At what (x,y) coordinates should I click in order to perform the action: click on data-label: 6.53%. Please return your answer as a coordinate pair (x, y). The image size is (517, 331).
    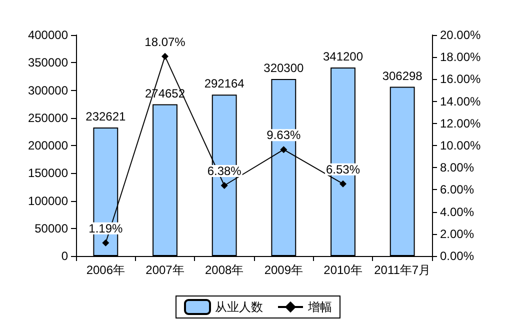
    Looking at the image, I should click on (343, 169).